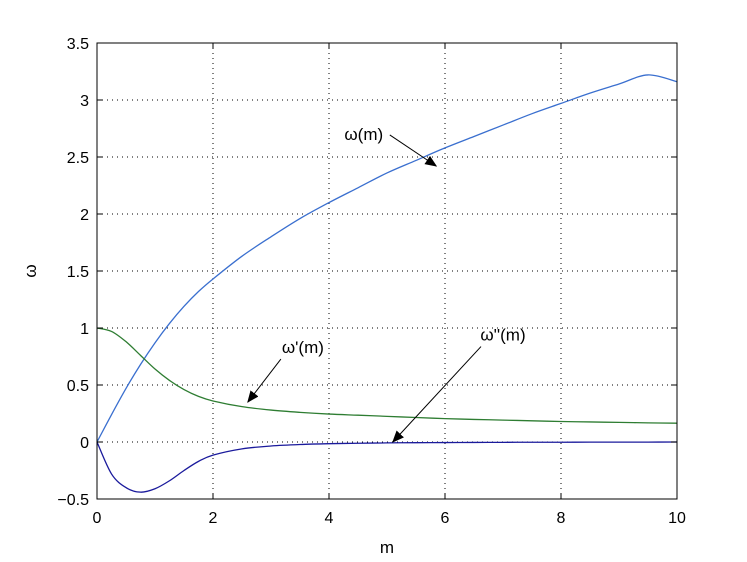  What do you see at coordinates (78, 272) in the screenshot?
I see `y-tick-label: 1.5` at bounding box center [78, 272].